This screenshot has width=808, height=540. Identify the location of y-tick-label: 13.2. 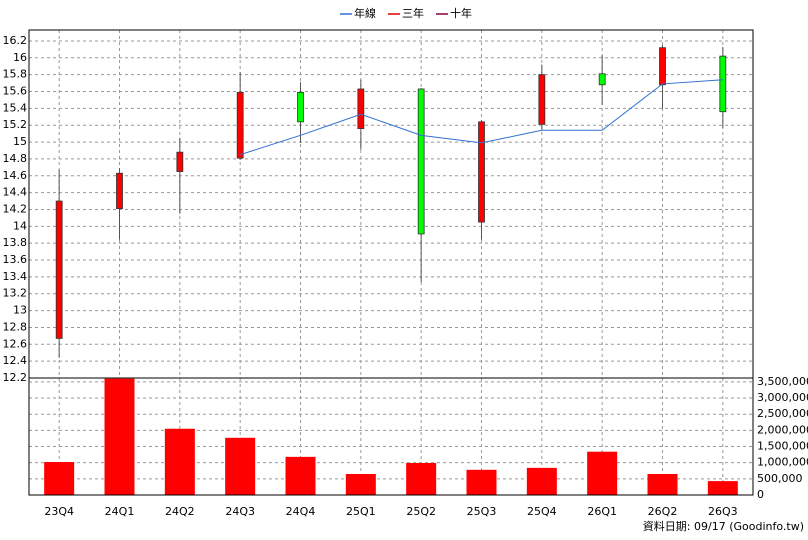
(15, 293).